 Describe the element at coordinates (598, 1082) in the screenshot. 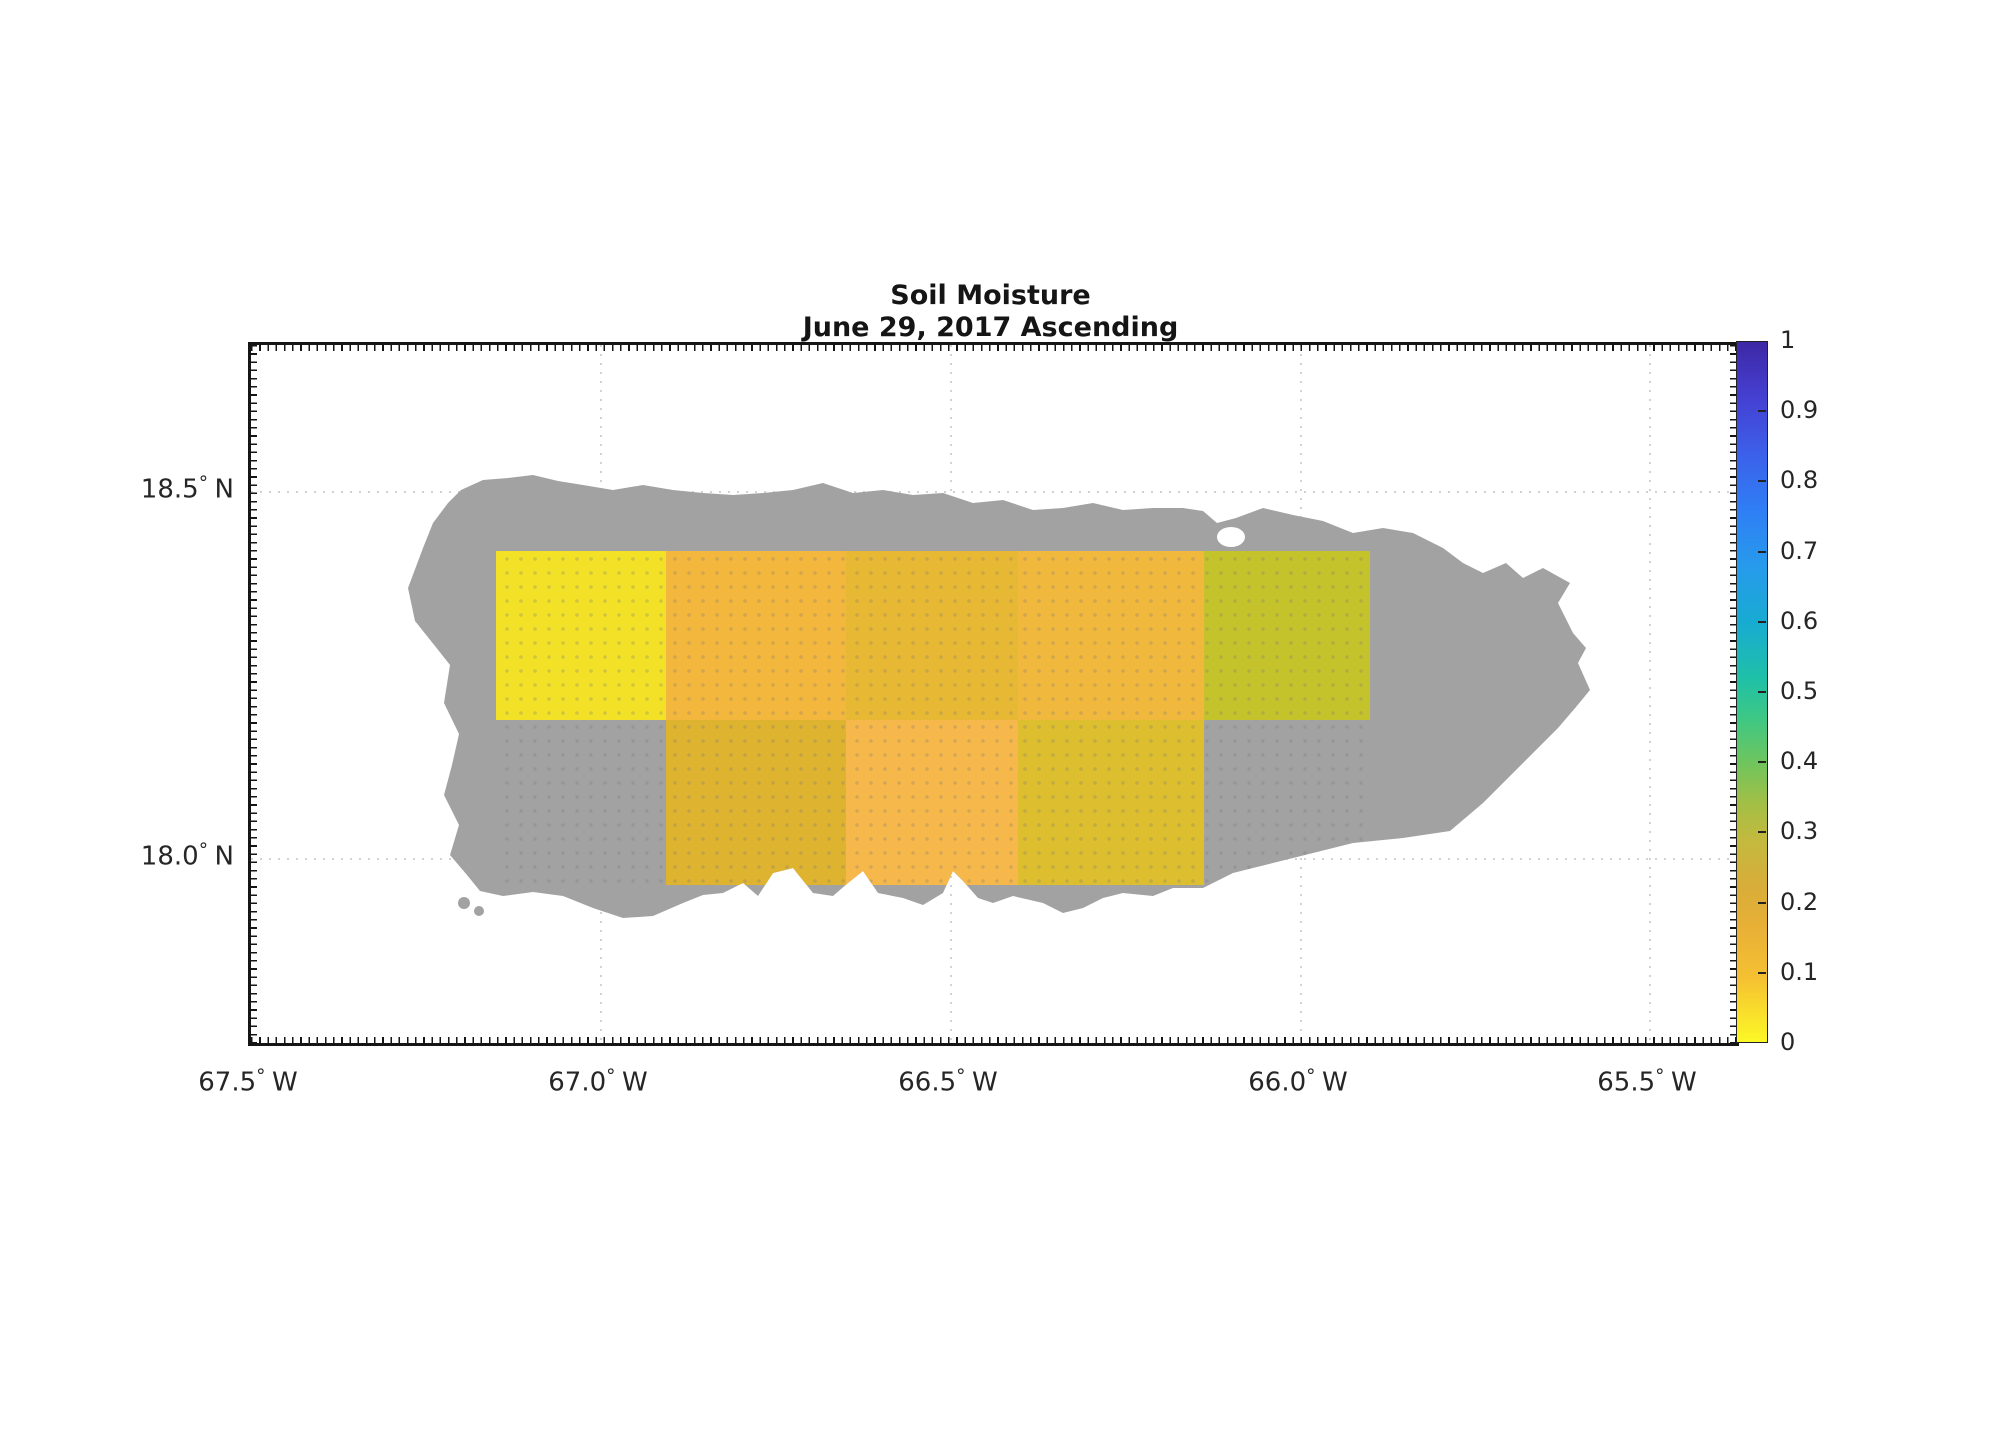

I see `x-axis-tick-label: 67.0° W` at that location.